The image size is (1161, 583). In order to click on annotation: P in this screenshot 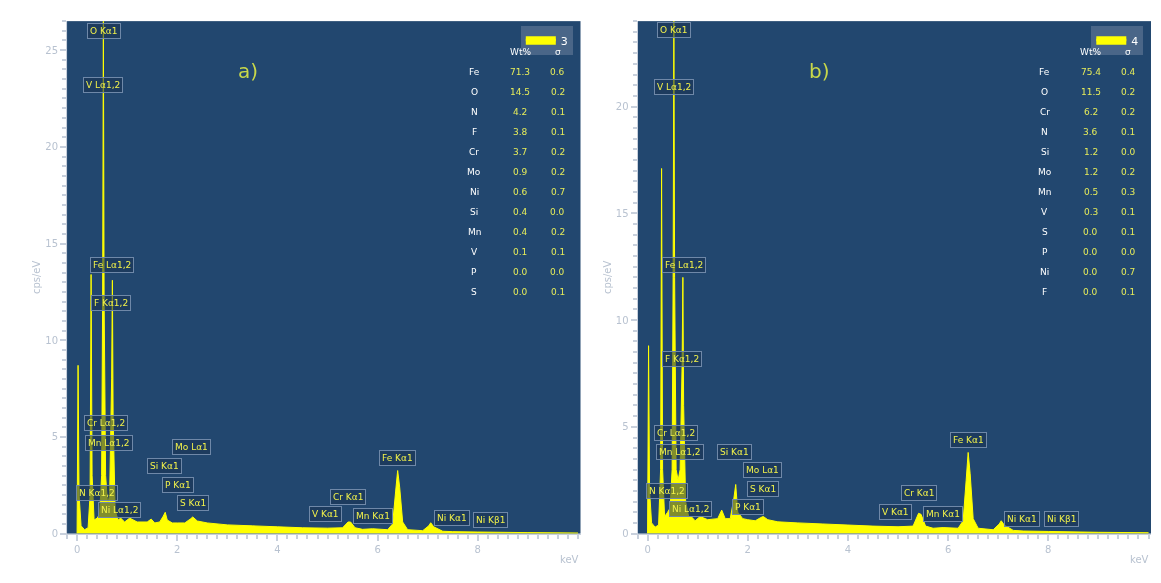, I will do `click(474, 272)`.